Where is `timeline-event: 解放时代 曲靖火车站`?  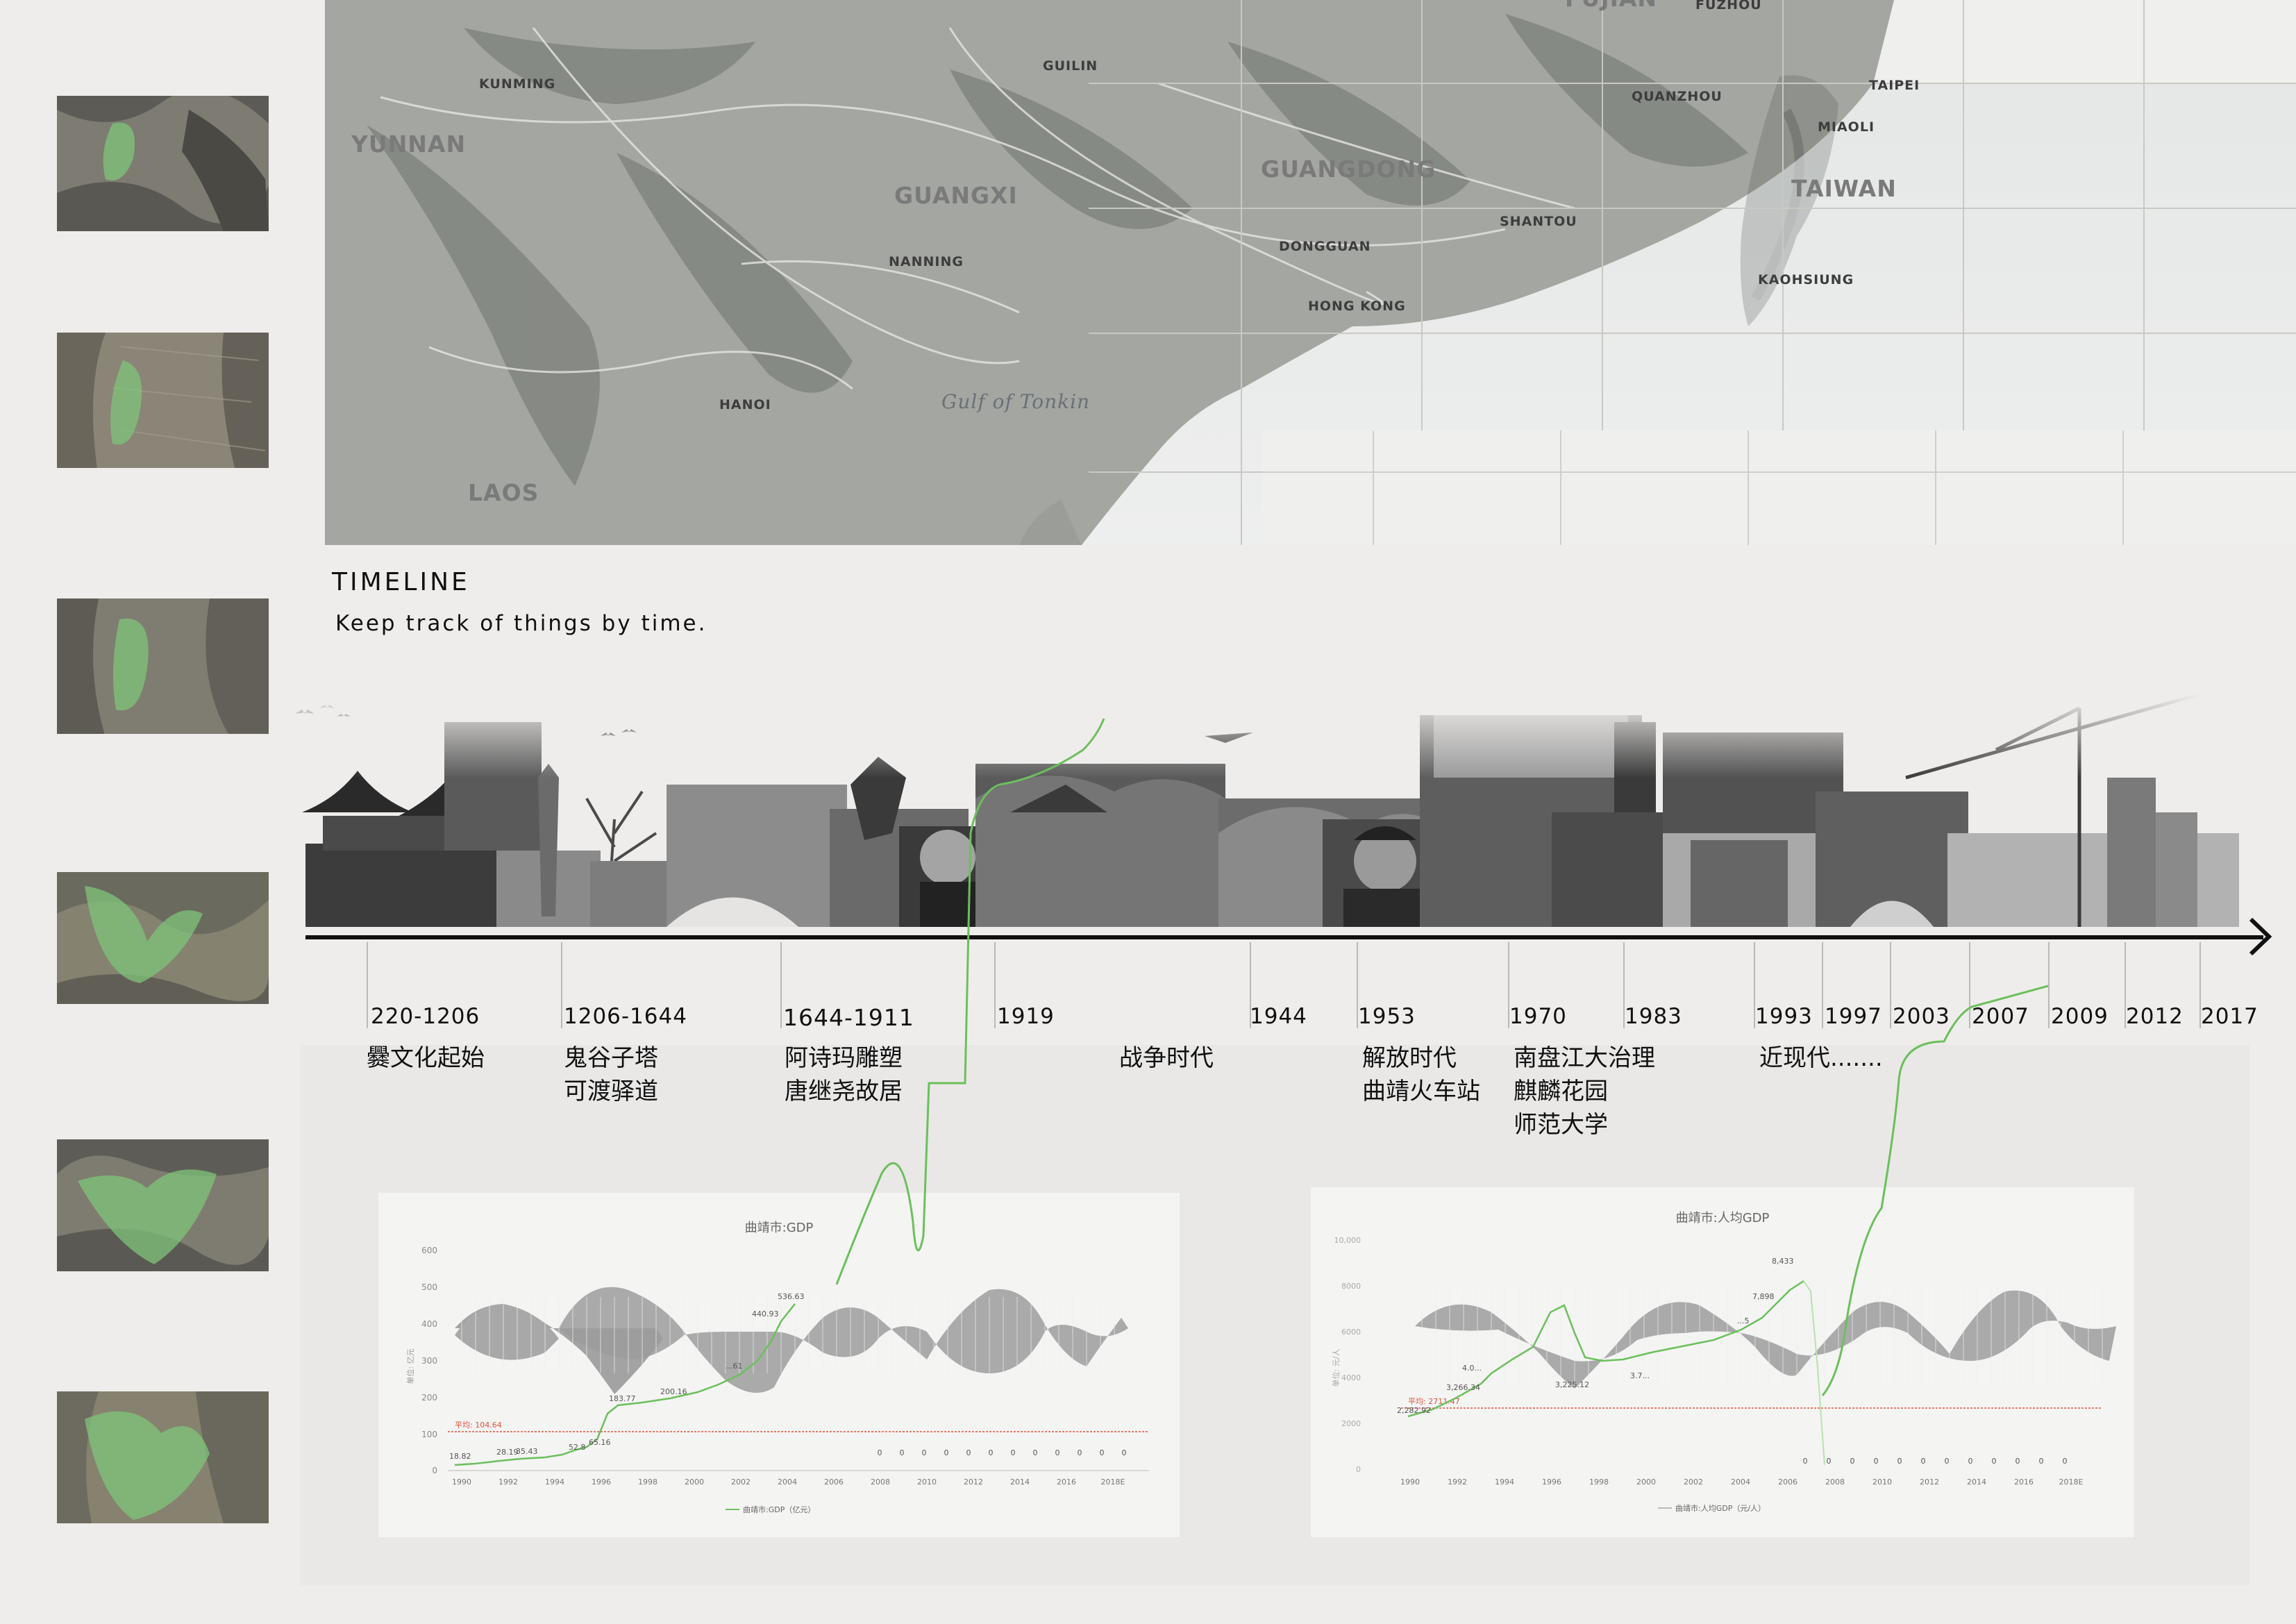 timeline-event: 解放时代 曲靖火车站 is located at coordinates (1421, 1075).